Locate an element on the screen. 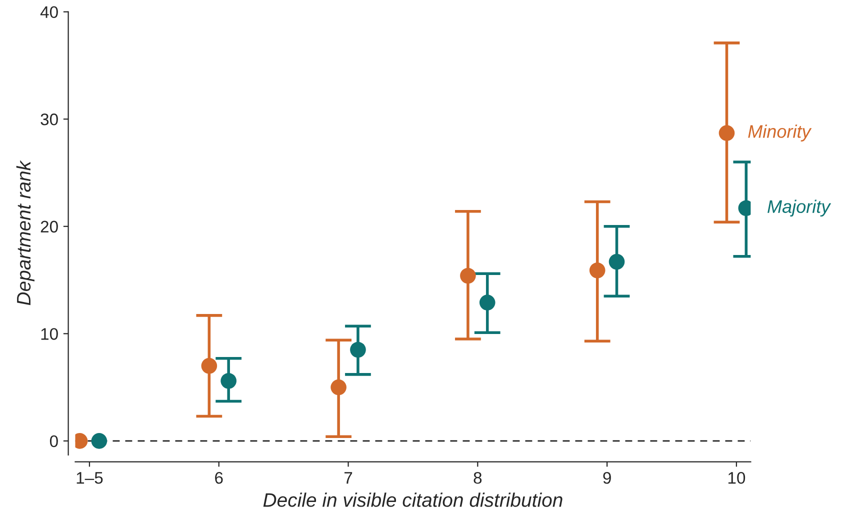 The height and width of the screenshot is (514, 855). y-tick-label: 10 is located at coordinates (49, 334).